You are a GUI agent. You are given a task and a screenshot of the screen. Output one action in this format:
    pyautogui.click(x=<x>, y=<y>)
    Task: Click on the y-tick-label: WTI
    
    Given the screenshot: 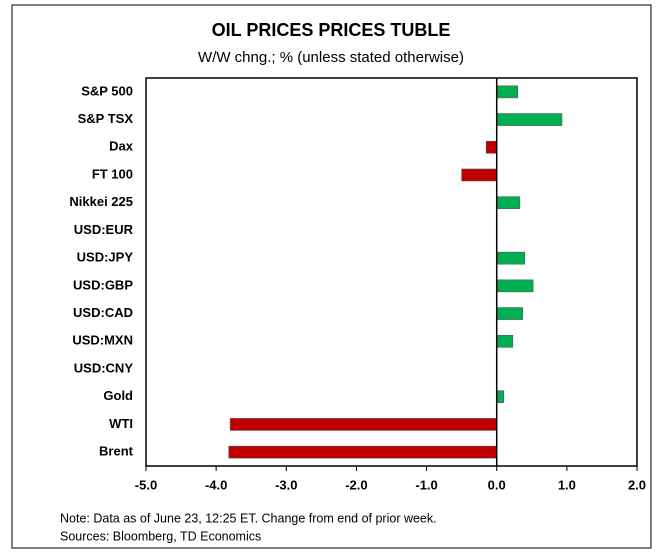 What is the action you would take?
    pyautogui.click(x=121, y=423)
    